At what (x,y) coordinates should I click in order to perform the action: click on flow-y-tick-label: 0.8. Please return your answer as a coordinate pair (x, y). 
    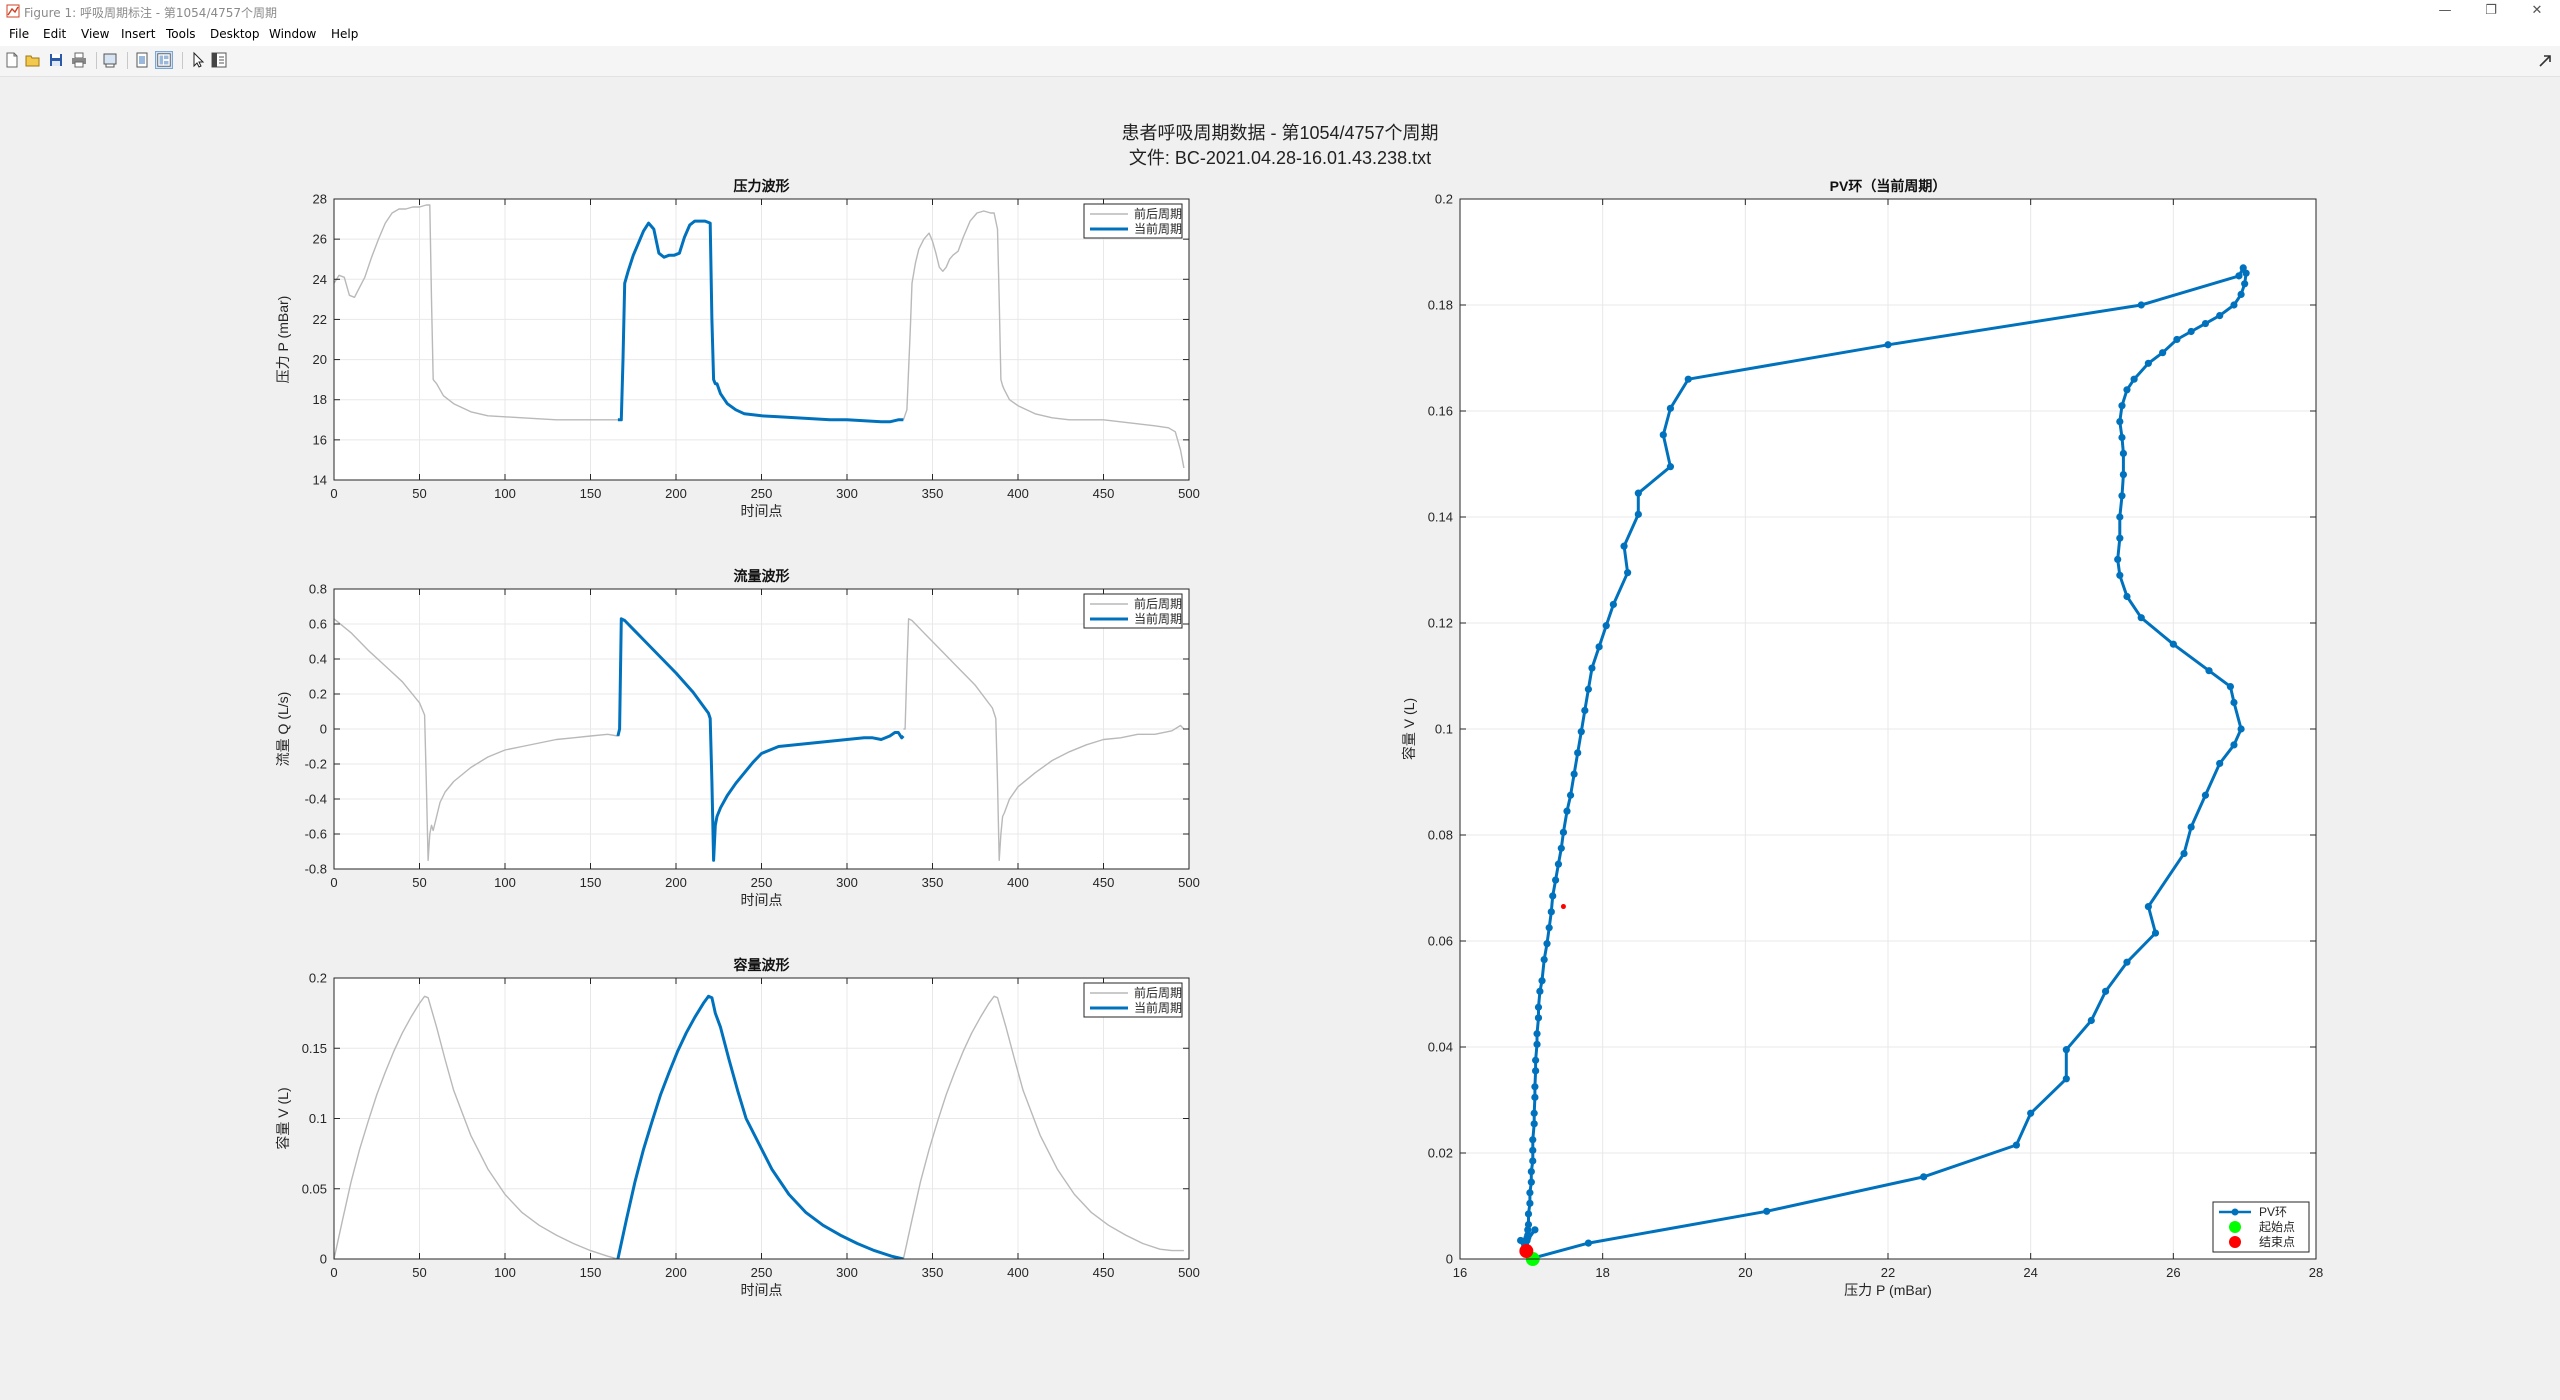
    Looking at the image, I should click on (318, 589).